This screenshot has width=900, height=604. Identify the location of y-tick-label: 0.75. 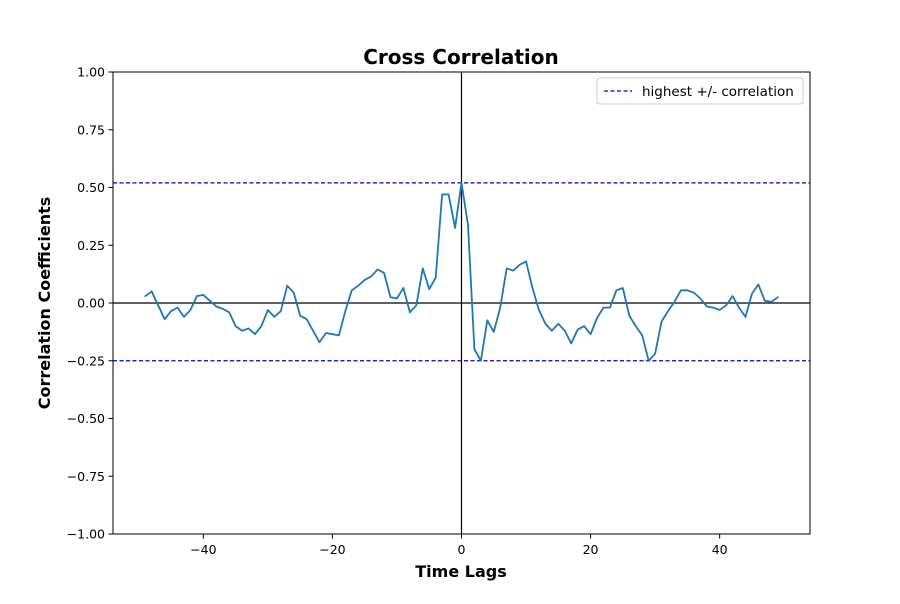
(91, 129).